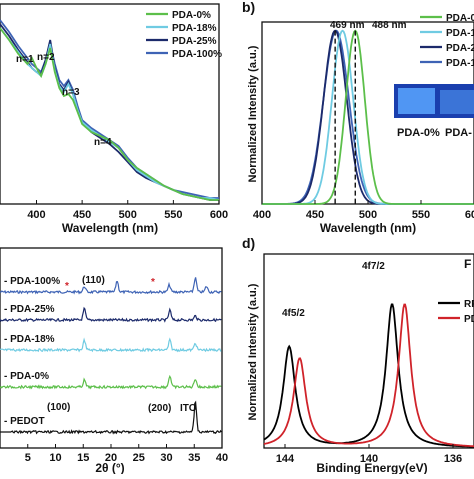 The height and width of the screenshot is (479, 474). Describe the element at coordinates (103, 142) in the screenshot. I see `annotation-n4: n=4` at that location.